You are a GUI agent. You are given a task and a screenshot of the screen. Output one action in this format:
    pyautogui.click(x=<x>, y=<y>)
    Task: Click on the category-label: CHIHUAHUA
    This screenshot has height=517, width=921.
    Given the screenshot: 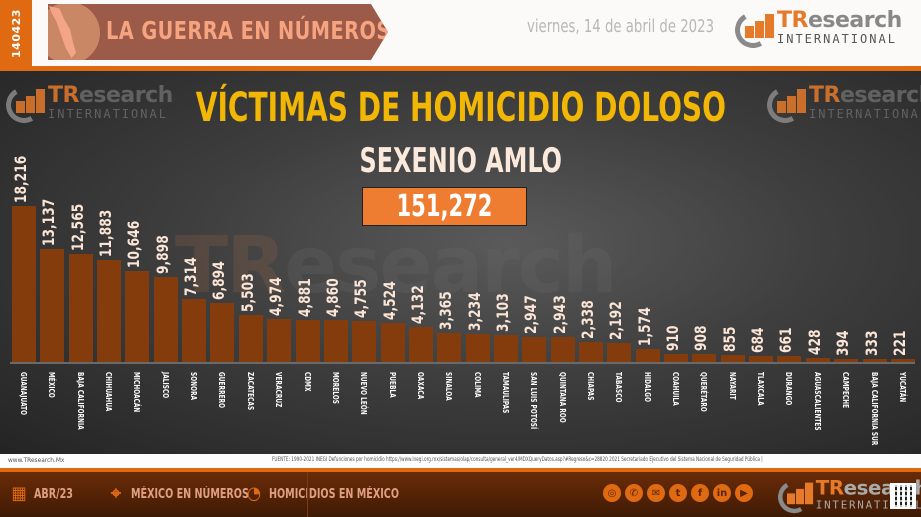 What is the action you would take?
    pyautogui.click(x=108, y=392)
    